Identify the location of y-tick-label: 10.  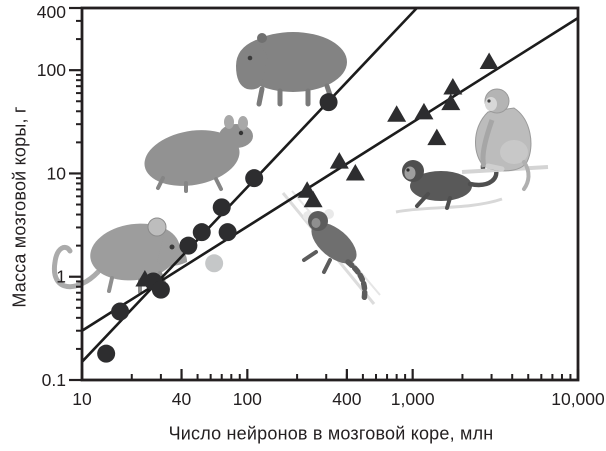
(57, 173).